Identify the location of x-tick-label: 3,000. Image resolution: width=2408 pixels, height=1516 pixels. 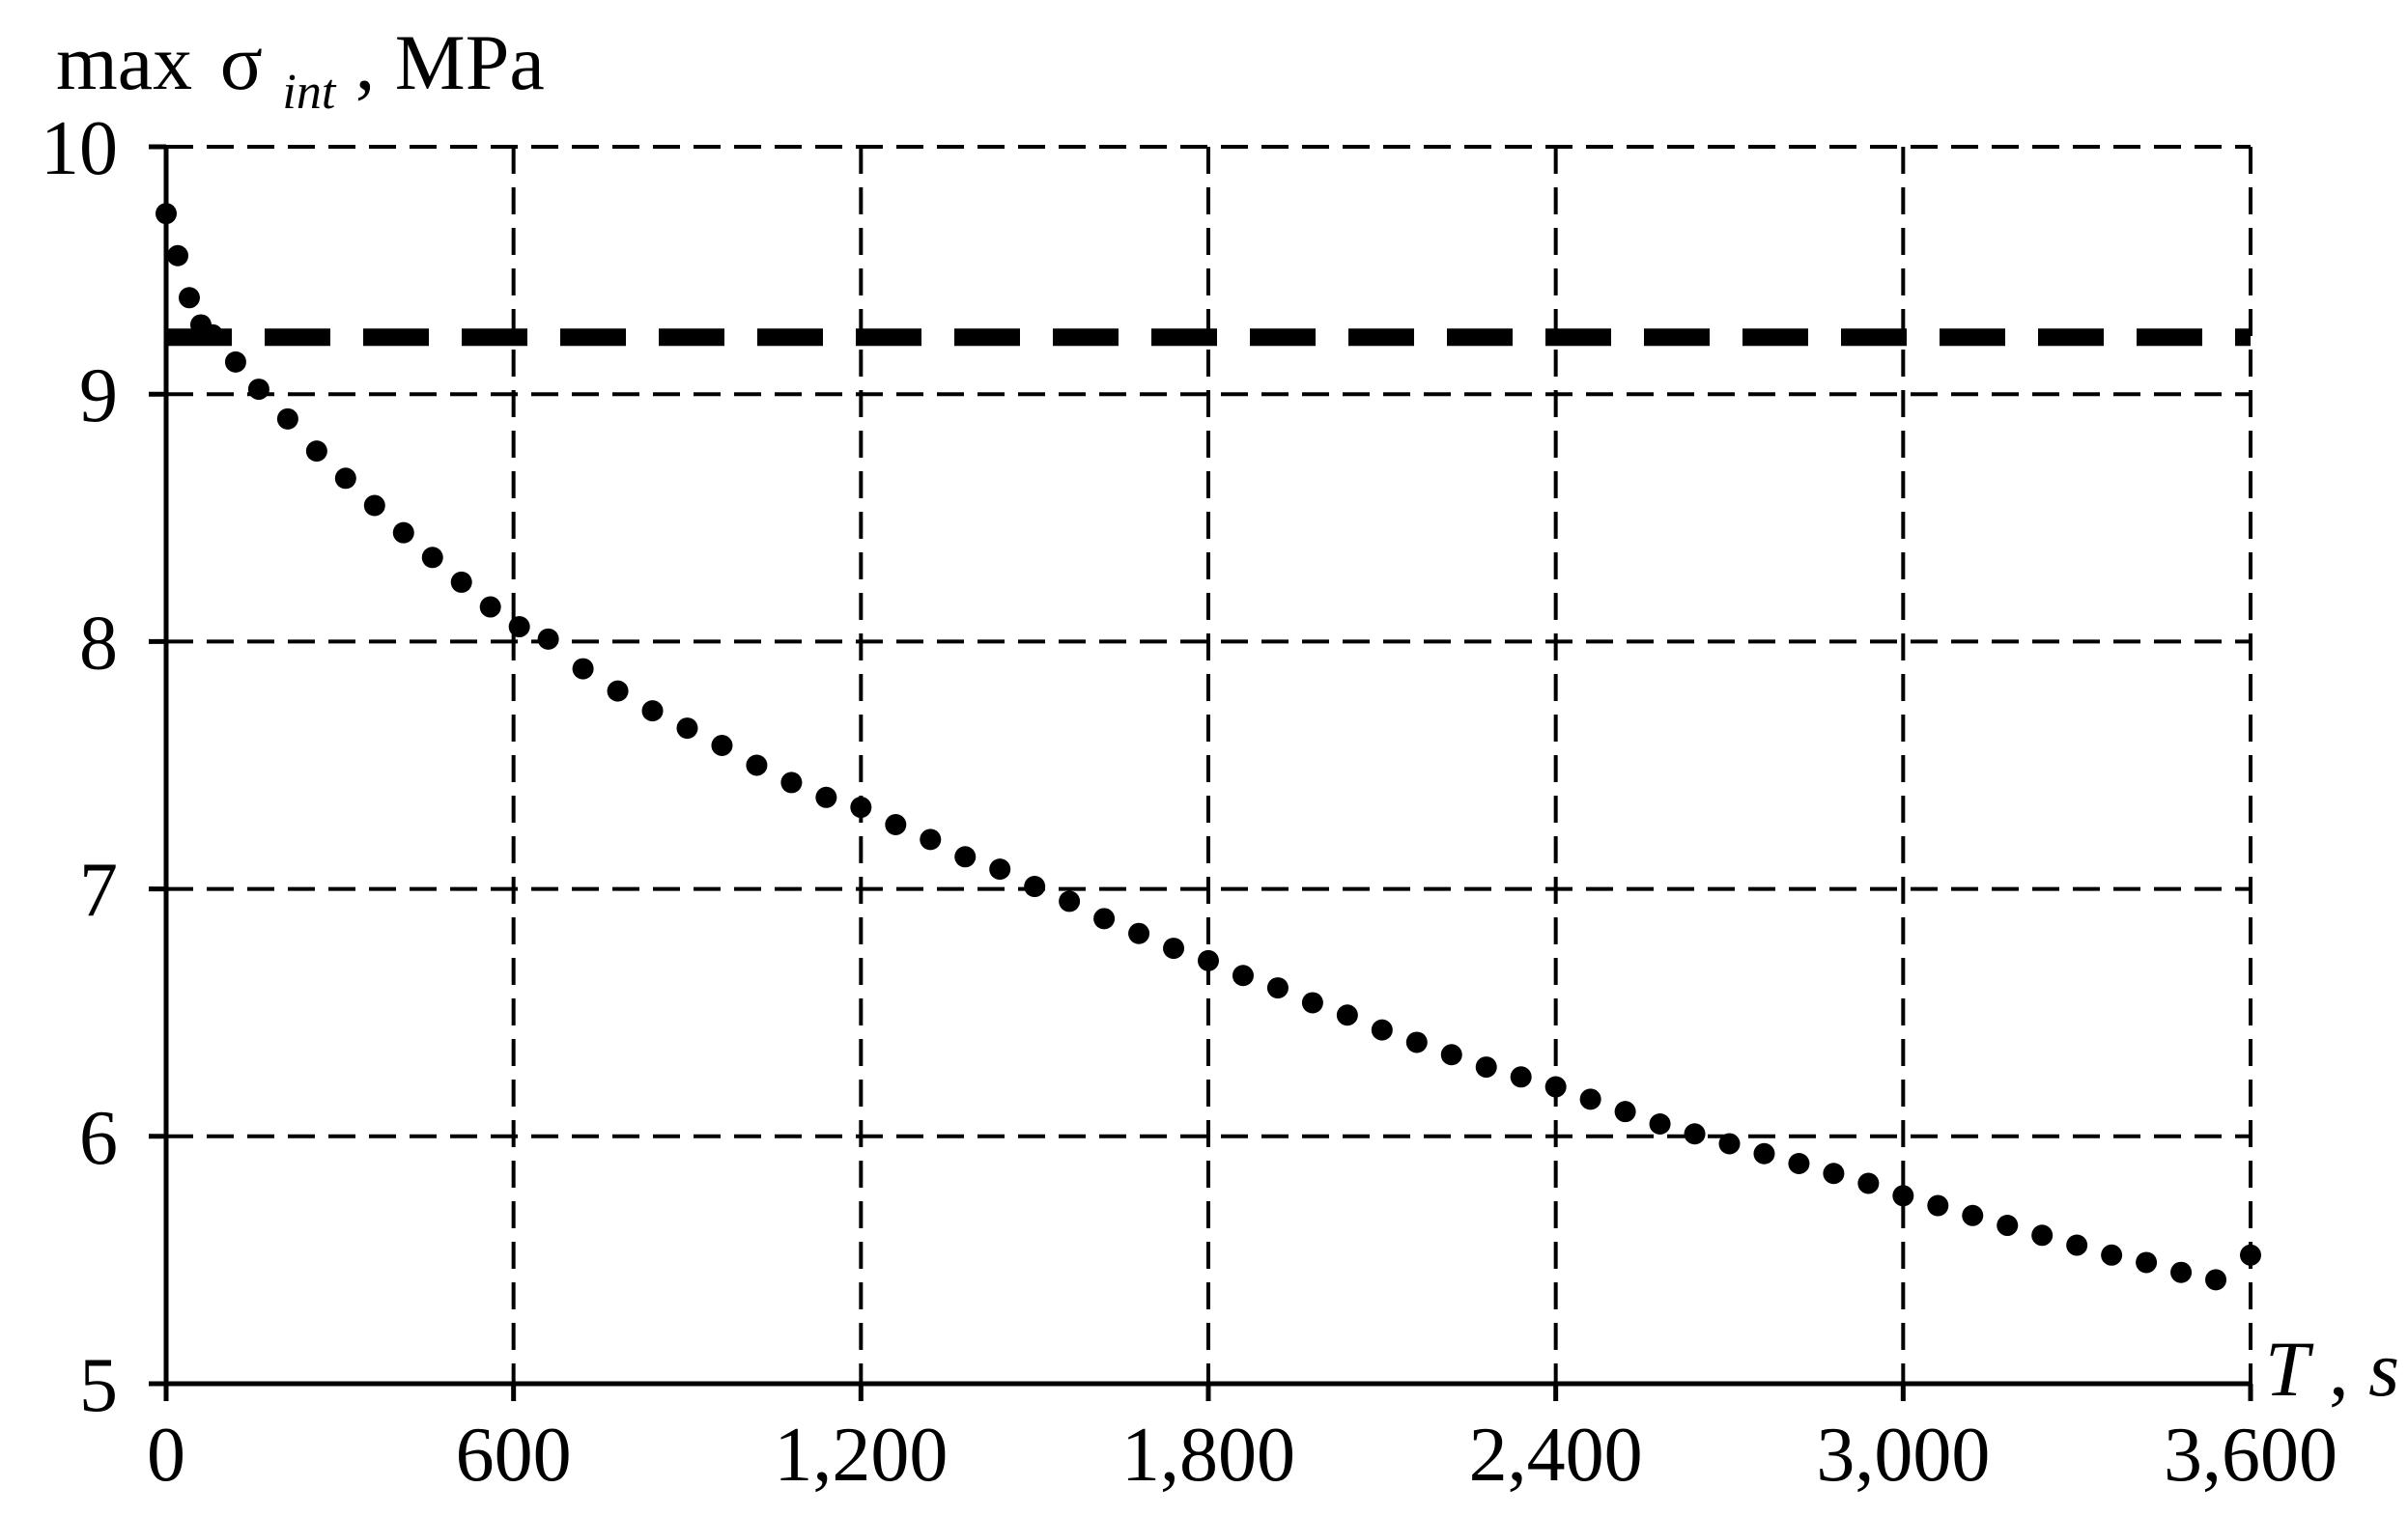
(1903, 1455).